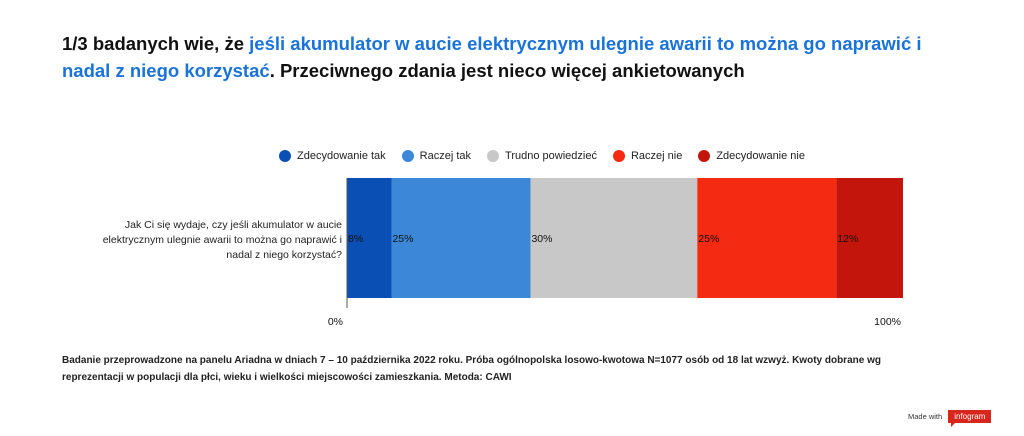  What do you see at coordinates (335, 322) in the screenshot?
I see `x-tick-label: 0%` at bounding box center [335, 322].